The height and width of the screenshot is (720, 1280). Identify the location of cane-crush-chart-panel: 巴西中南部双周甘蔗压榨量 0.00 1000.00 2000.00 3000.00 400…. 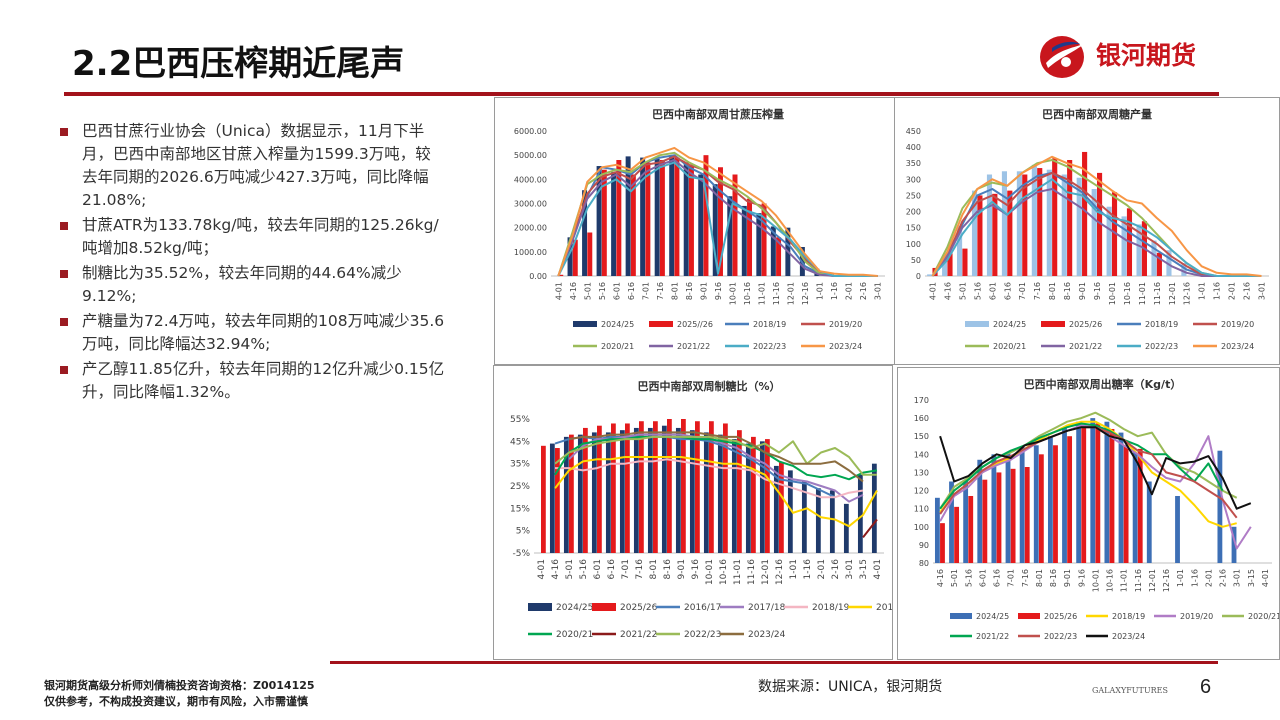
(694, 231).